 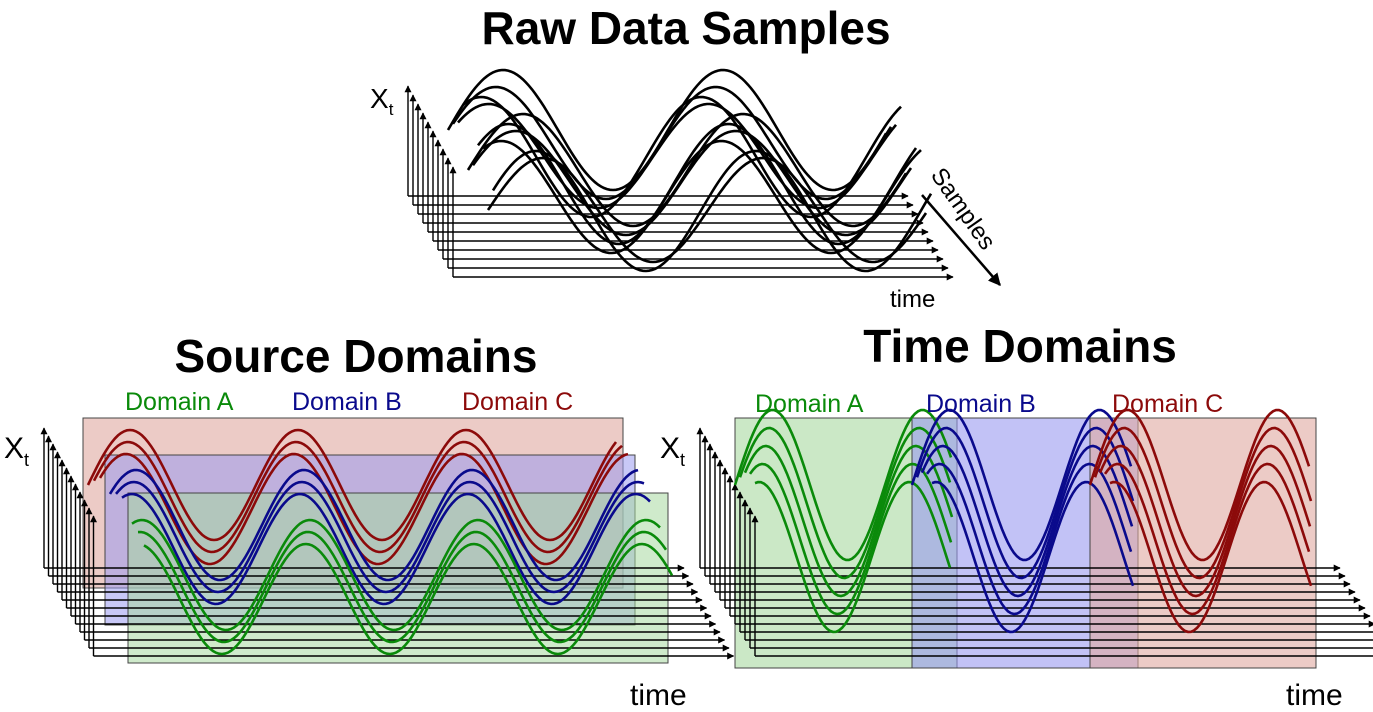 I want to click on source-x-axis-label: Xt, so click(x=16, y=451).